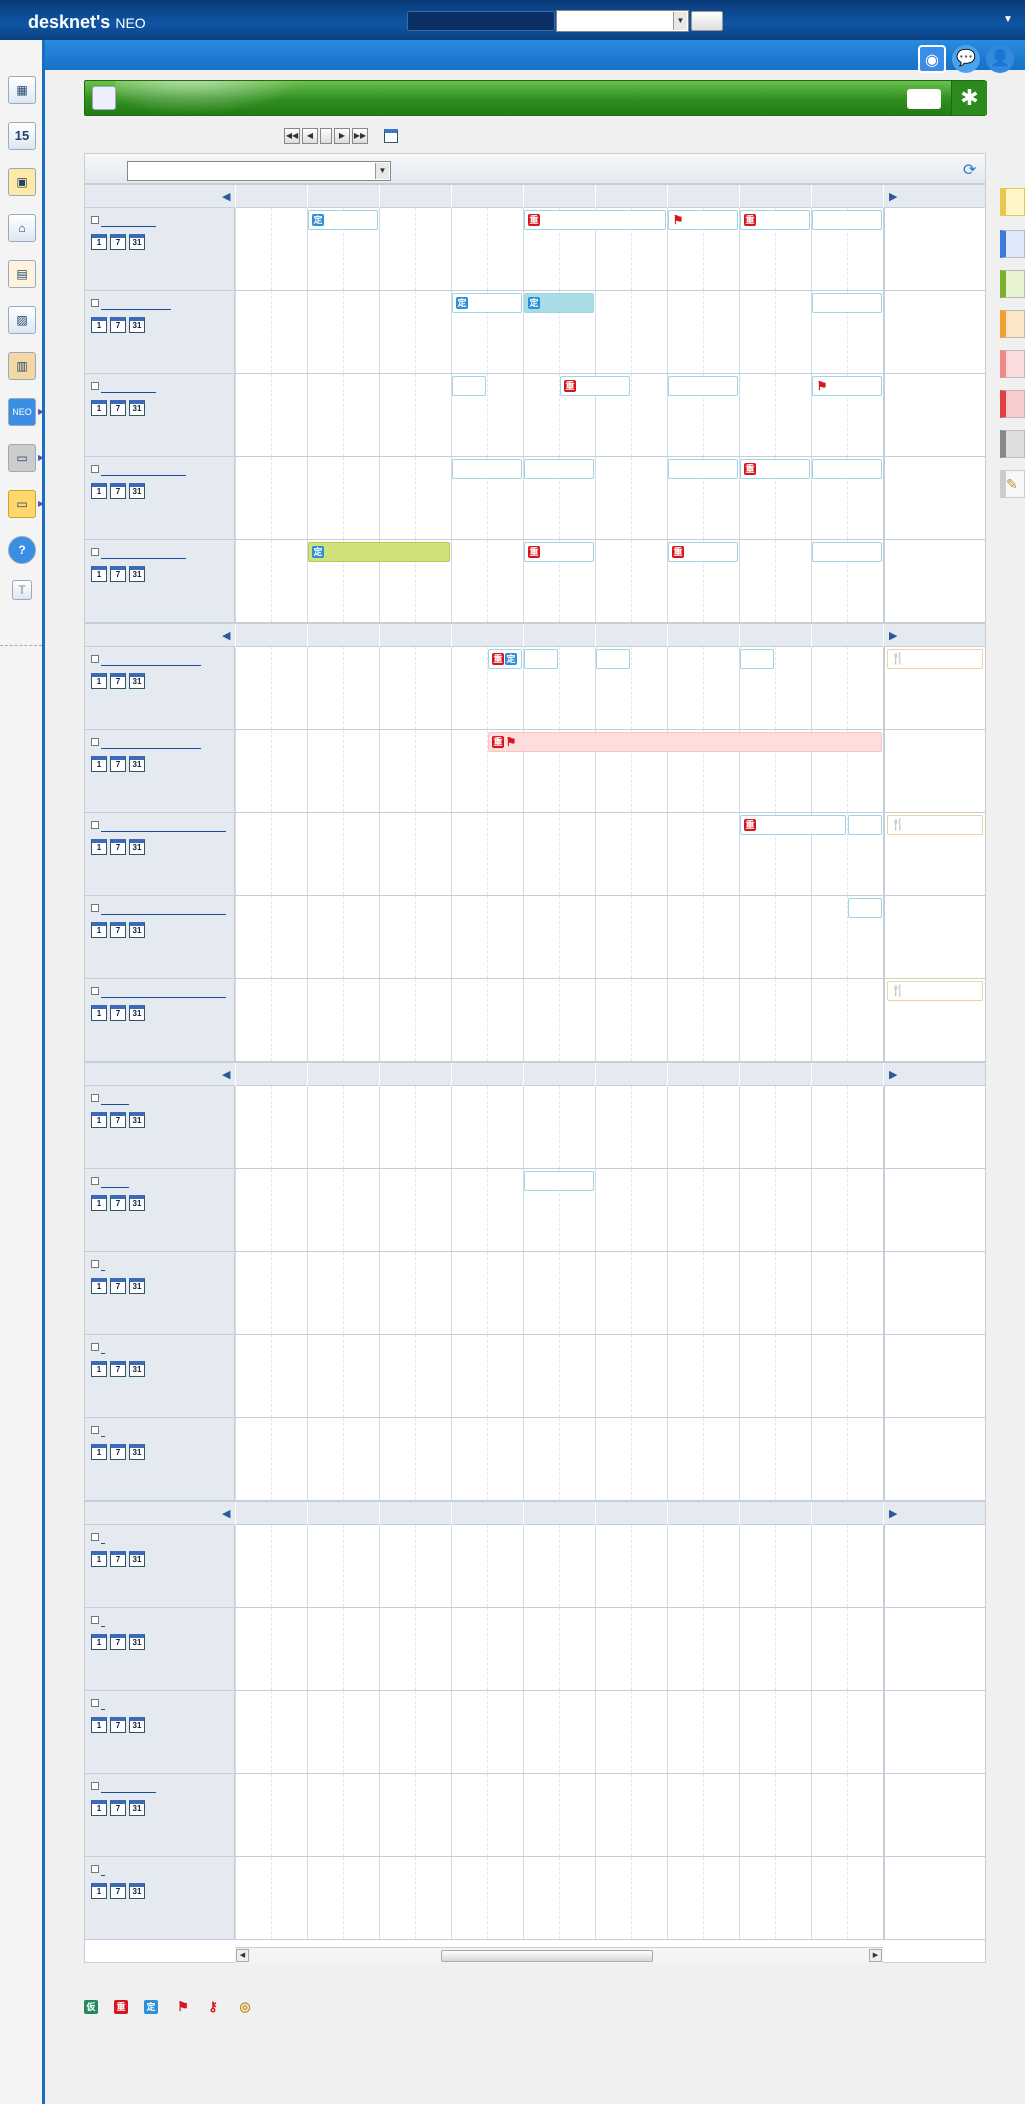 This screenshot has height=2104, width=1025. What do you see at coordinates (22, 550) in the screenshot?
I see `help-icon: ?` at bounding box center [22, 550].